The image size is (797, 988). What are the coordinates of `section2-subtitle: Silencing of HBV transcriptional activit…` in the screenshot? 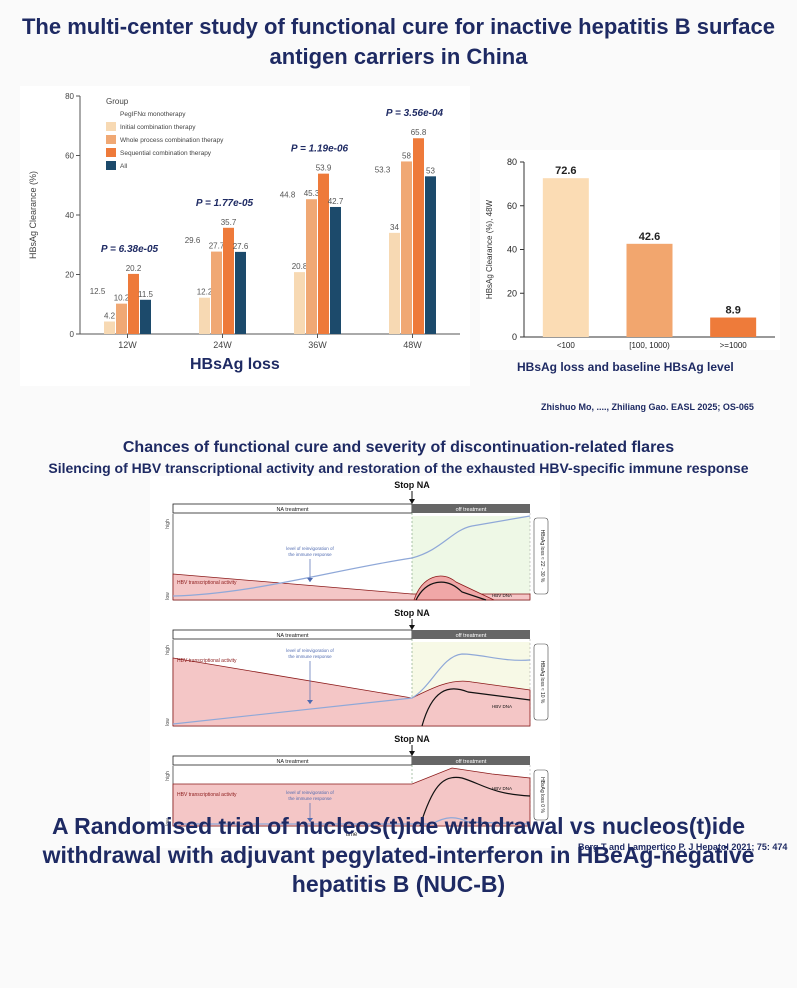 It's located at (398, 468).